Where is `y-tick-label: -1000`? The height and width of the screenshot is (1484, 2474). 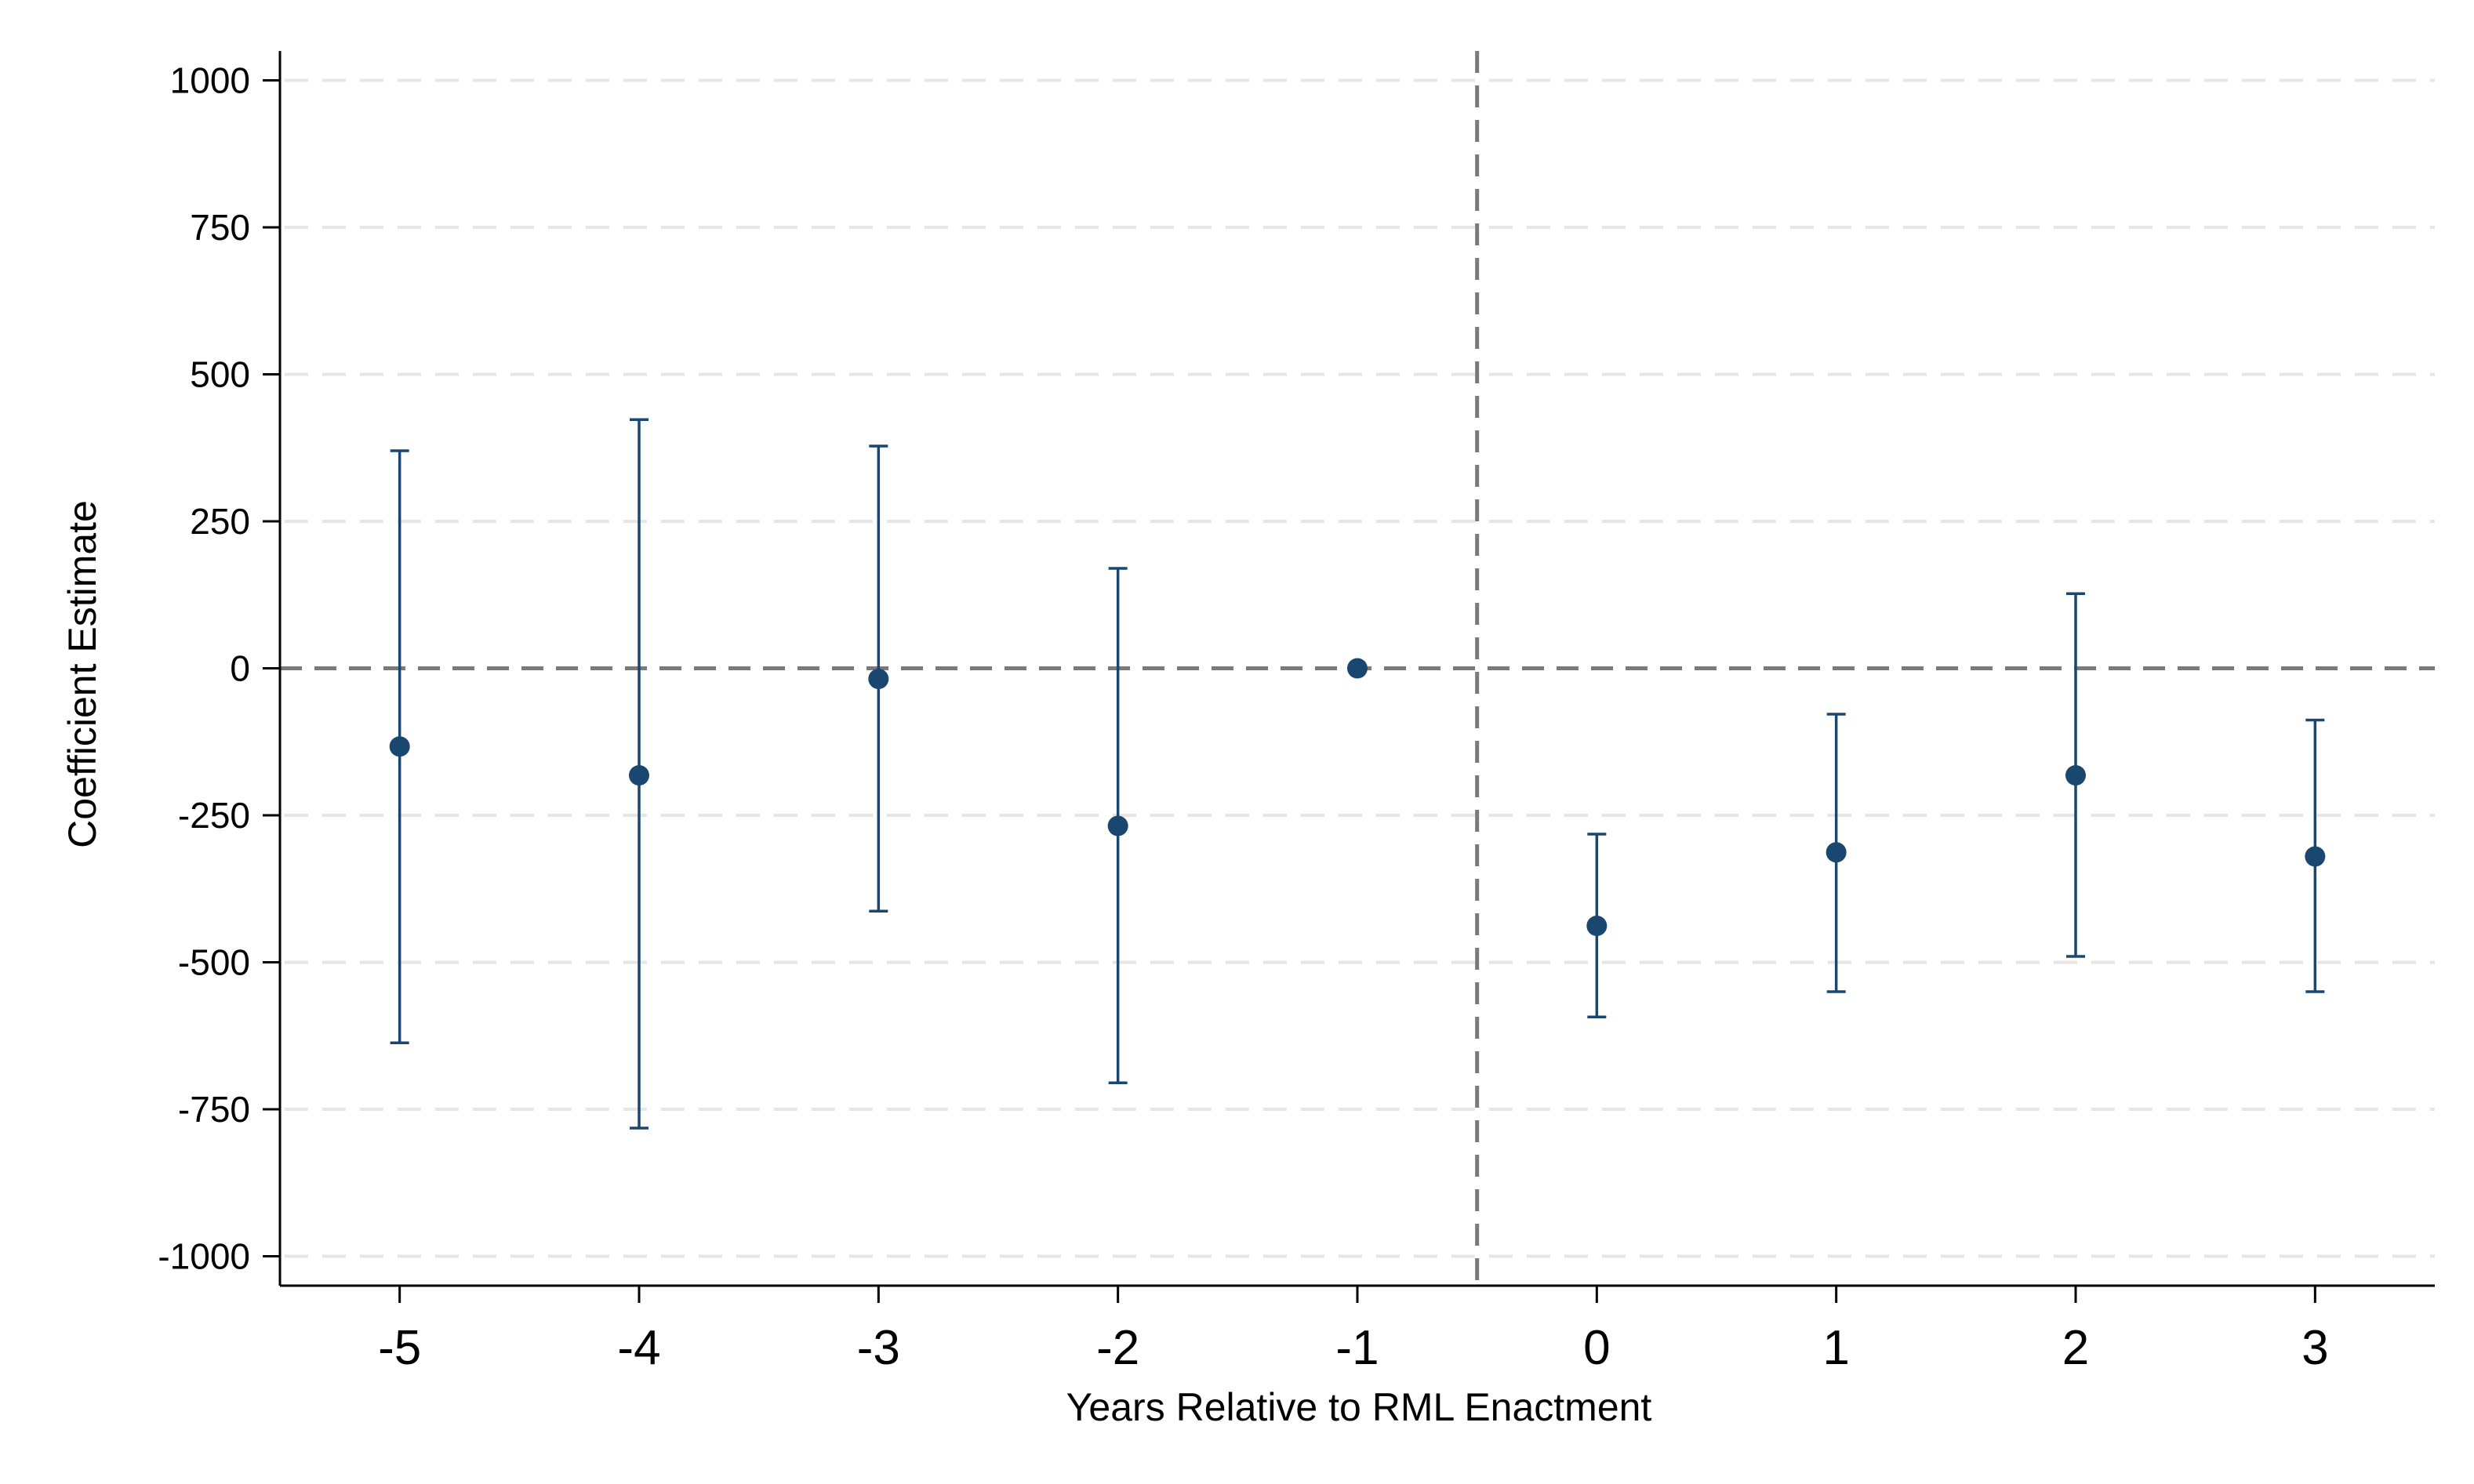
y-tick-label: -1000 is located at coordinates (204, 1256).